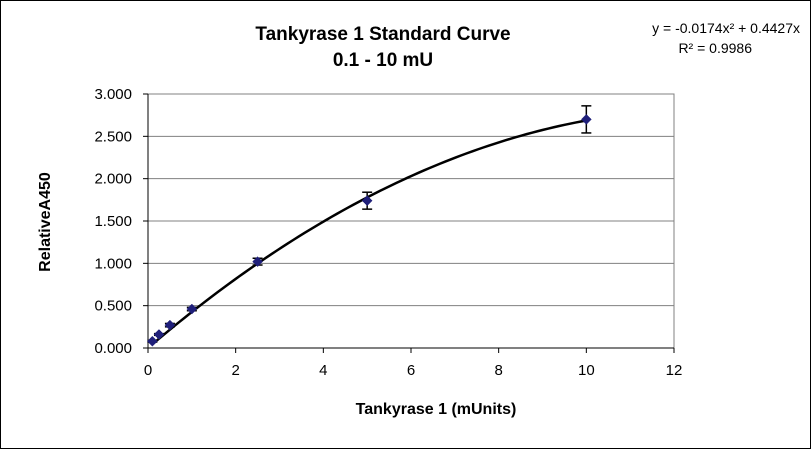 The width and height of the screenshot is (811, 449). Describe the element at coordinates (45, 222) in the screenshot. I see `y-axis-label: RelativeA450` at that location.